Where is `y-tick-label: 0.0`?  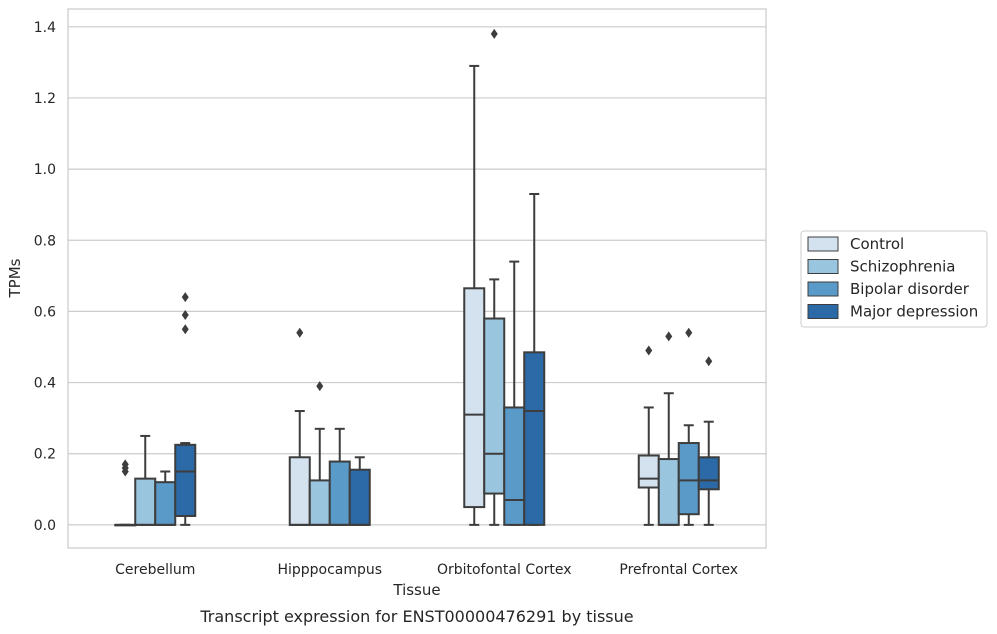
y-tick-label: 0.0 is located at coordinates (45, 526).